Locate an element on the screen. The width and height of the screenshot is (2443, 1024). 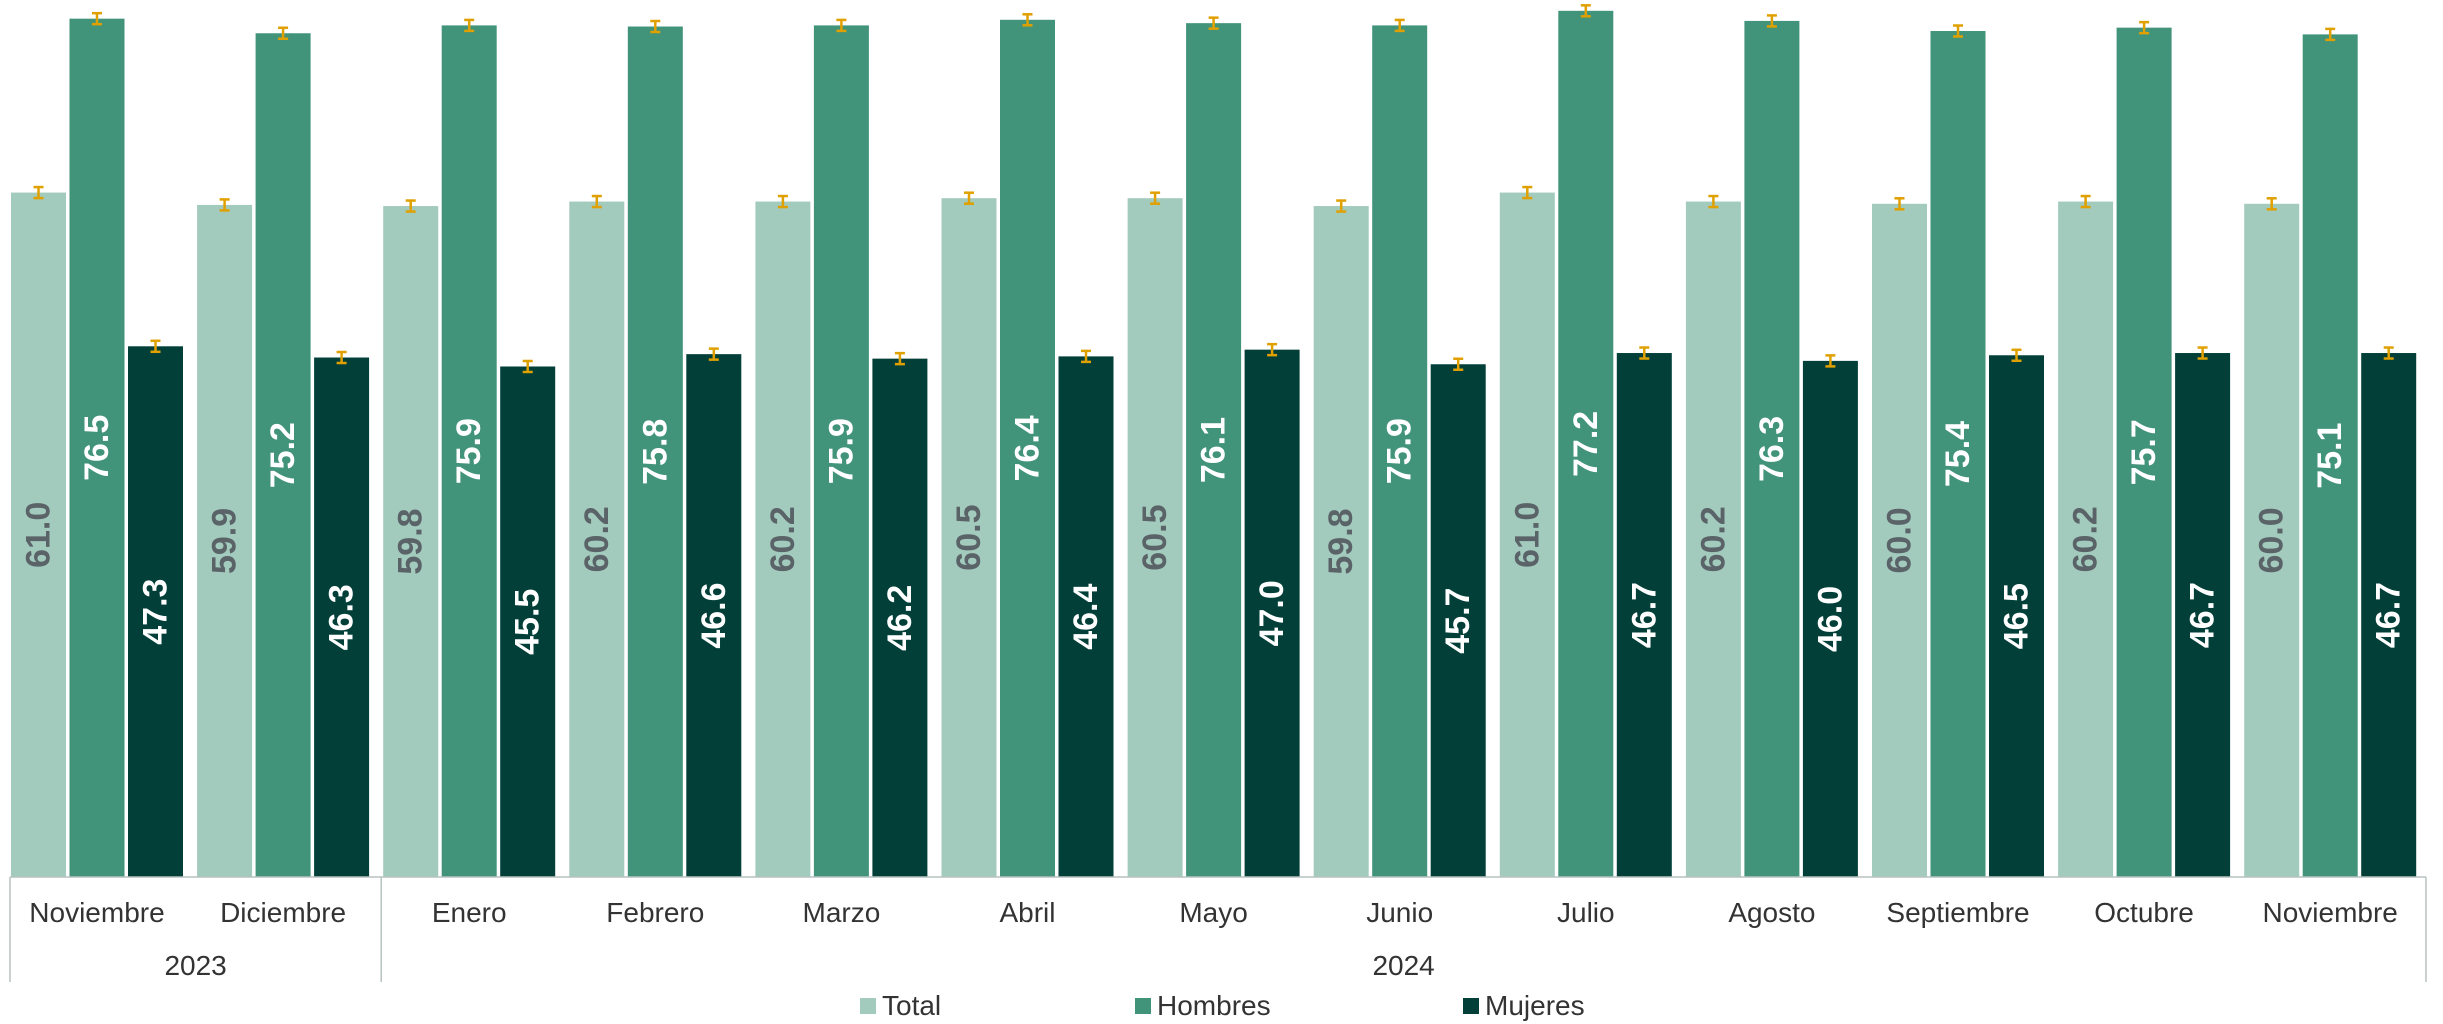
legend-swatch-hombres is located at coordinates (1143, 1006).